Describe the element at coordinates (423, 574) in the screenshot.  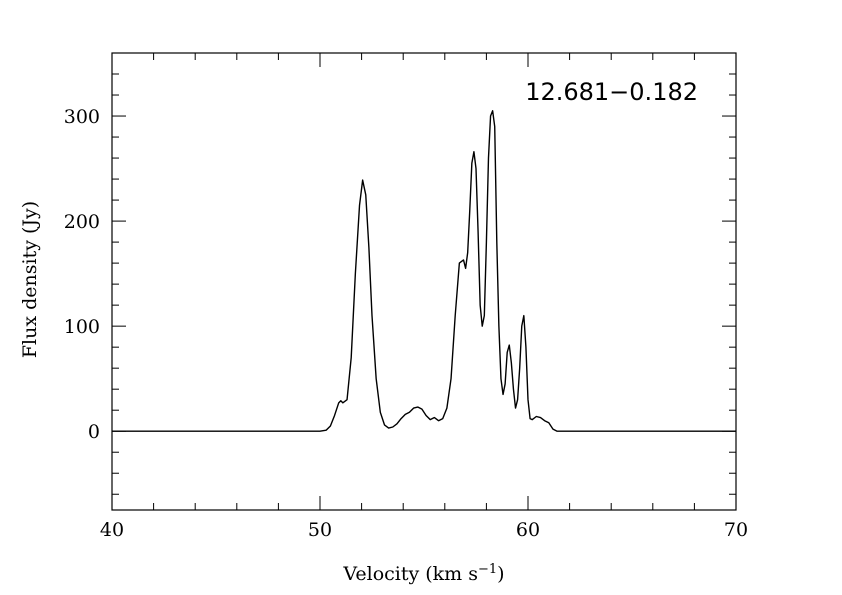
I see `x-axis-label: Velocity (km s−1)` at that location.